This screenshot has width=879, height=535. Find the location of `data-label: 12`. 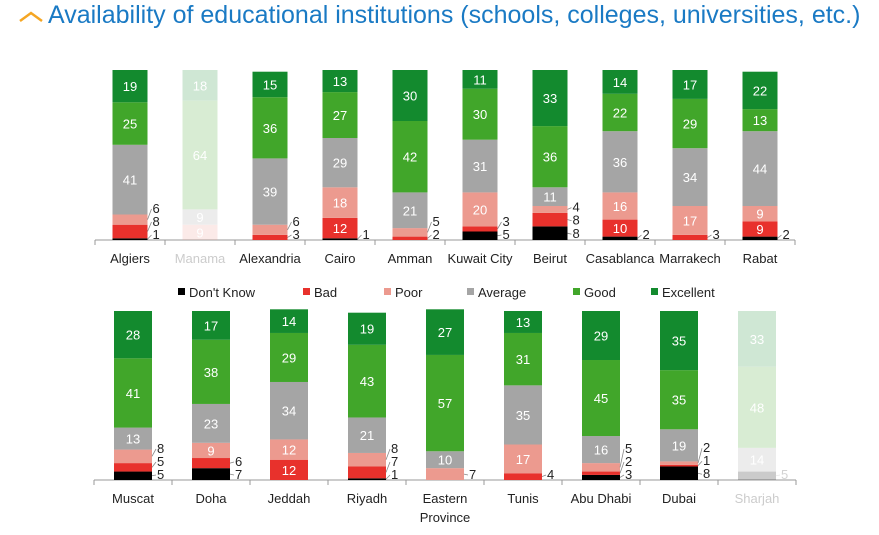

data-label: 12 is located at coordinates (289, 450).